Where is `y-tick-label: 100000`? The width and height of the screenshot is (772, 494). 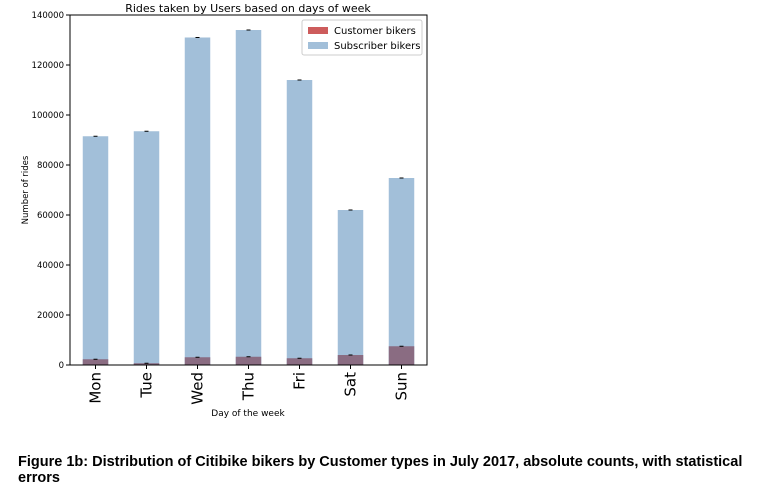 y-tick-label: 100000 is located at coordinates (48, 116).